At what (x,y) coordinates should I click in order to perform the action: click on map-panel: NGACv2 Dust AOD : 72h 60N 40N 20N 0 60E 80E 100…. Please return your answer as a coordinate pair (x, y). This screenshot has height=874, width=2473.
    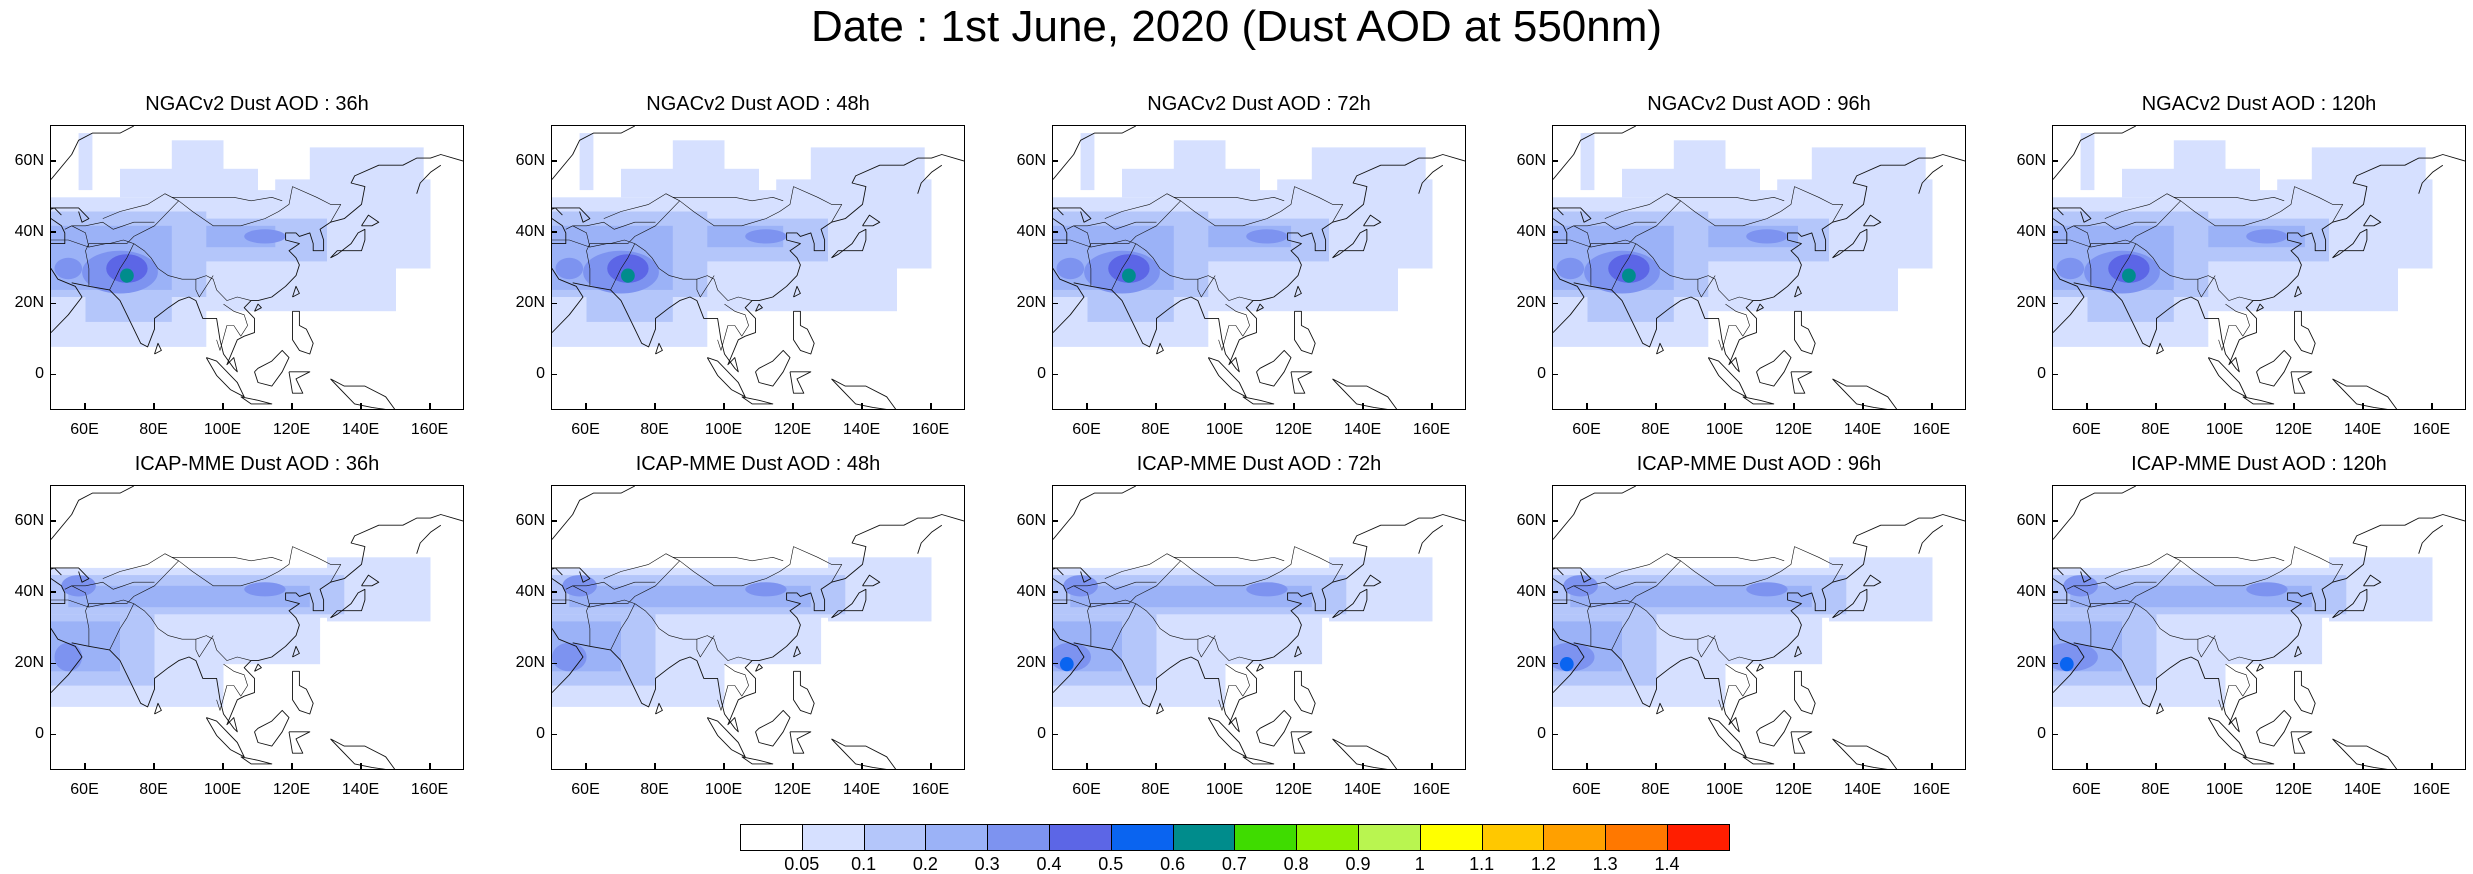
    Looking at the image, I should click on (1249, 275).